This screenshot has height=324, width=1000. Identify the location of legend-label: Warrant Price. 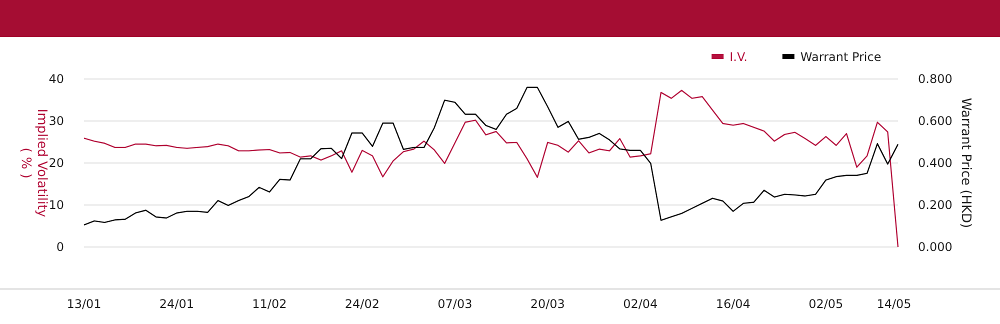
(841, 57).